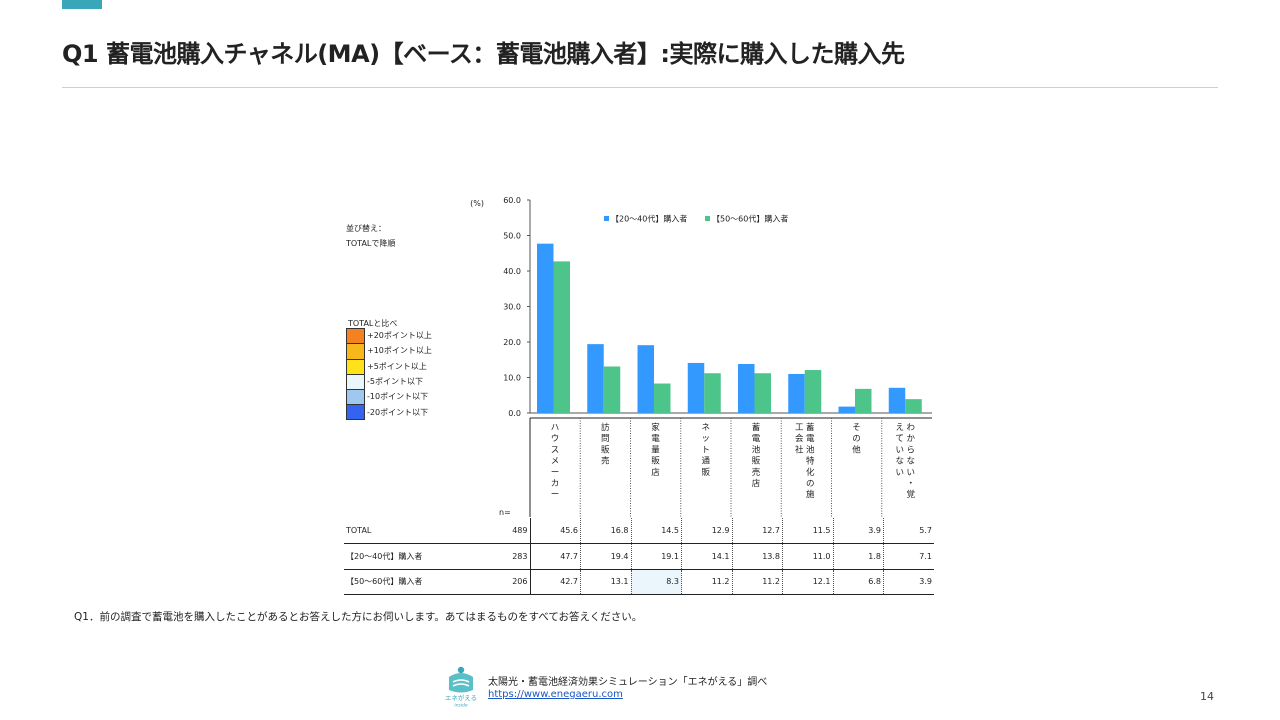 Image resolution: width=1280 pixels, height=720 pixels. What do you see at coordinates (856, 439) in the screenshot?
I see `x-tick-label: その他` at bounding box center [856, 439].